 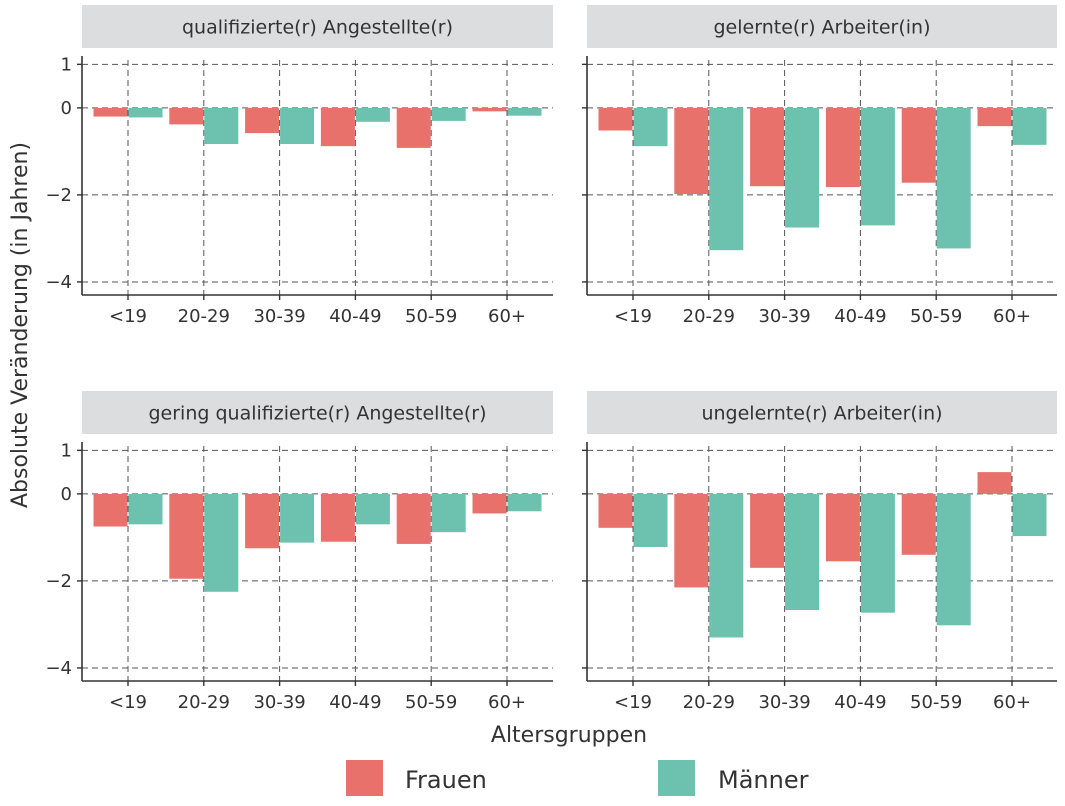 I want to click on legend-swatch-maenner, so click(x=676, y=778).